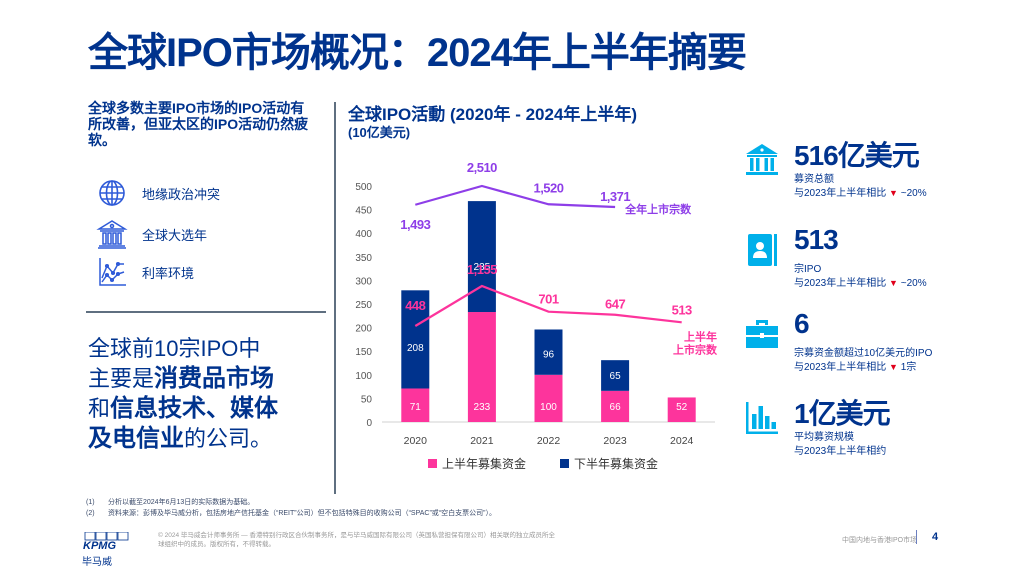 The height and width of the screenshot is (576, 1024). What do you see at coordinates (916, 537) in the screenshot?
I see `footer-divider` at bounding box center [916, 537].